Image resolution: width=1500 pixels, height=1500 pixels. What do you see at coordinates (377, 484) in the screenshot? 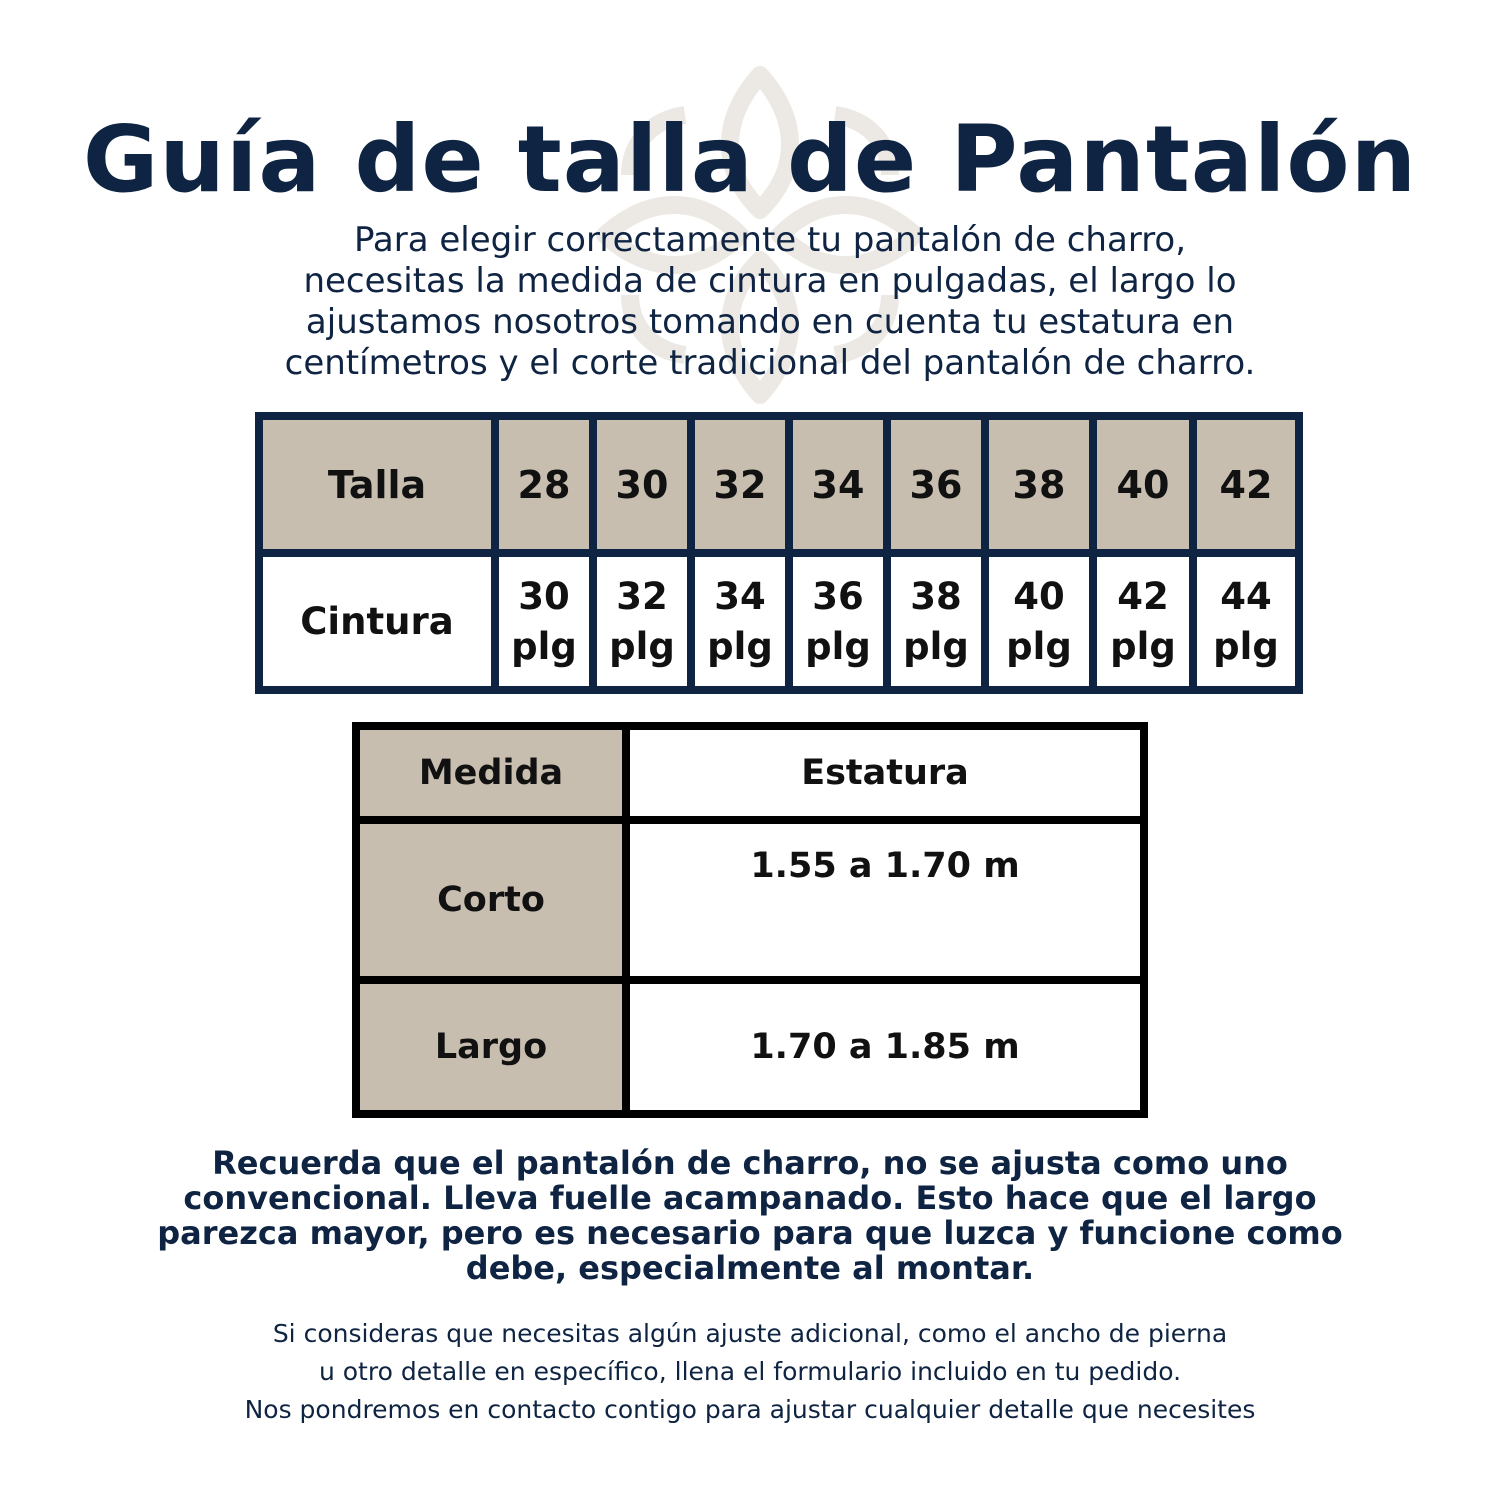
I see `size-label: Talla` at bounding box center [377, 484].